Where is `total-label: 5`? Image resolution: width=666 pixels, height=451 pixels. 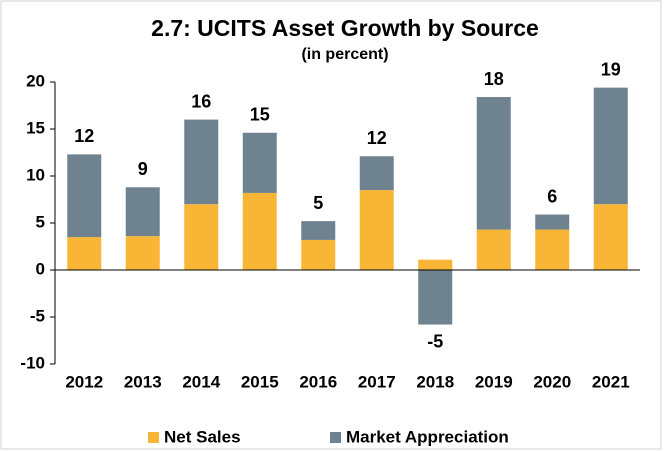
total-label: 5 is located at coordinates (318, 203).